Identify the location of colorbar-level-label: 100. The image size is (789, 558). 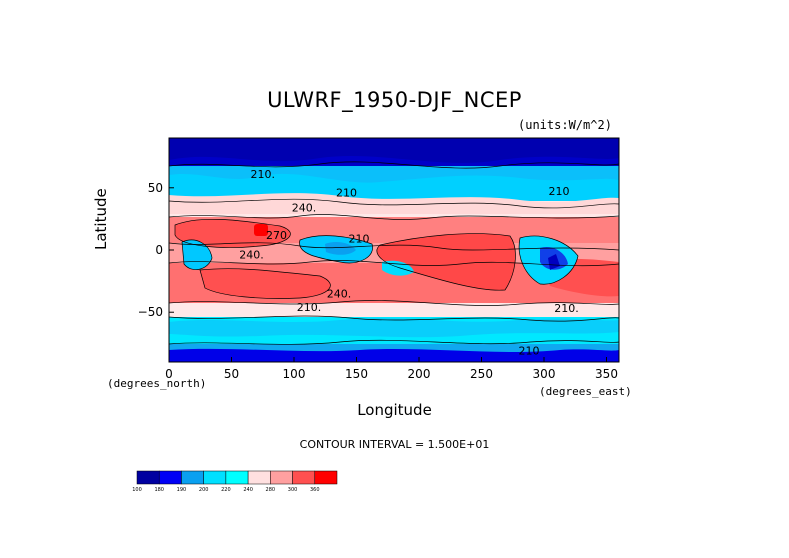
(137, 490).